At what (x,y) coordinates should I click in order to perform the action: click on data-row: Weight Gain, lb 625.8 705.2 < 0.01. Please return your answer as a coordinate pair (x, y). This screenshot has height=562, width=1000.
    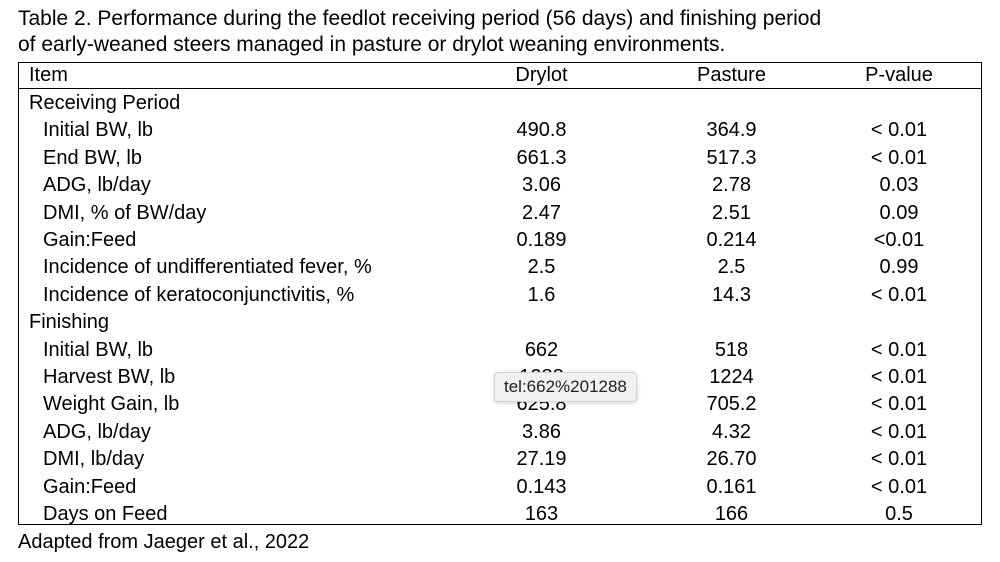
    Looking at the image, I should click on (500, 404).